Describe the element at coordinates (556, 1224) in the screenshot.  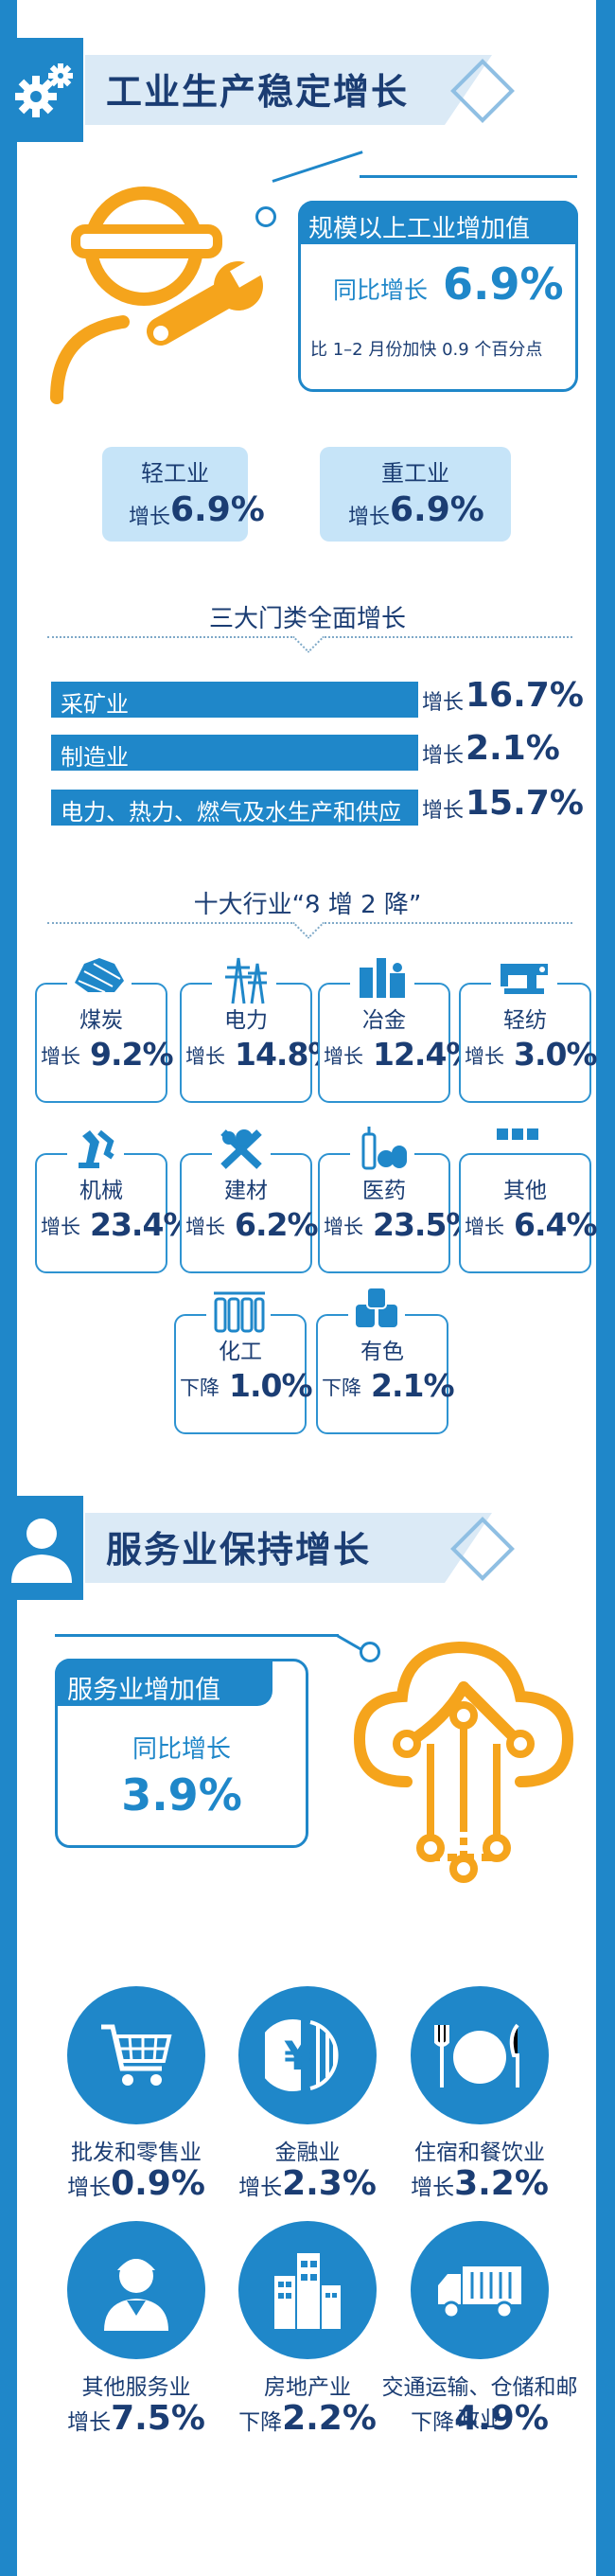
I see `industry-value: 6.4%` at that location.